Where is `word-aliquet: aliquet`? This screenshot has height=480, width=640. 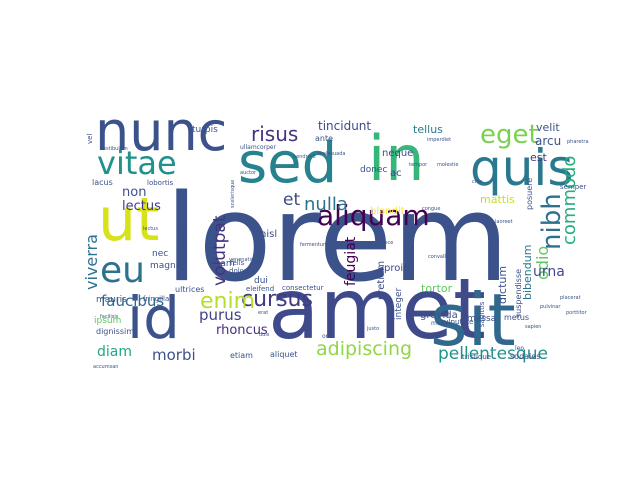 word-aliquet: aliquet is located at coordinates (284, 354).